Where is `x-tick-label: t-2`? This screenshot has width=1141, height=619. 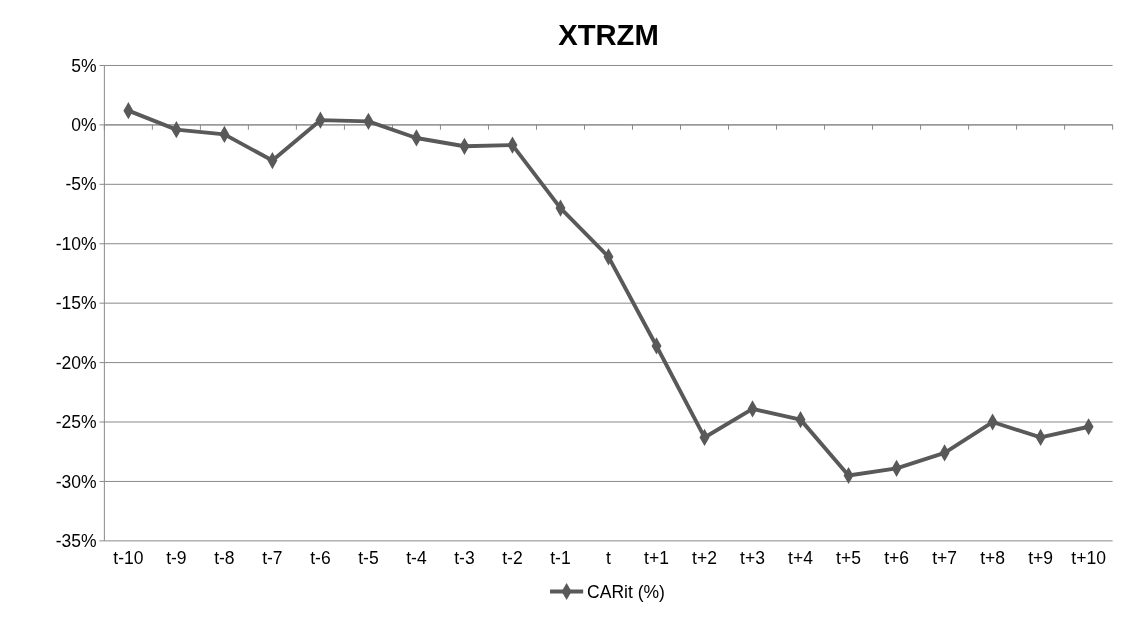 x-tick-label: t-2 is located at coordinates (512, 558).